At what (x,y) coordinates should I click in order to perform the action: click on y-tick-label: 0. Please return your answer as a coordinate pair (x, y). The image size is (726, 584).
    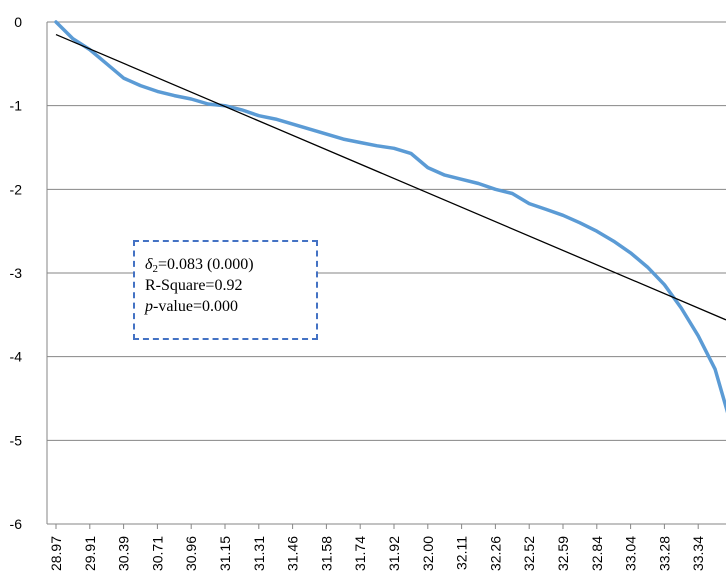
    Looking at the image, I should click on (18, 22).